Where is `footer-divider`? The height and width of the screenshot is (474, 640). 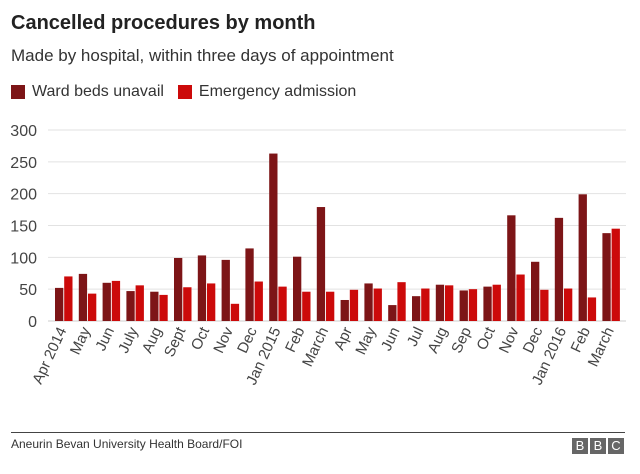
footer-divider is located at coordinates (318, 432).